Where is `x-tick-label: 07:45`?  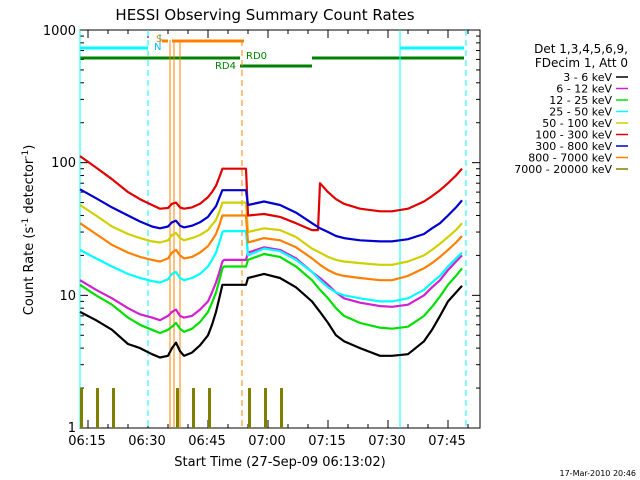 x-tick-label: 07:45 is located at coordinates (446, 441).